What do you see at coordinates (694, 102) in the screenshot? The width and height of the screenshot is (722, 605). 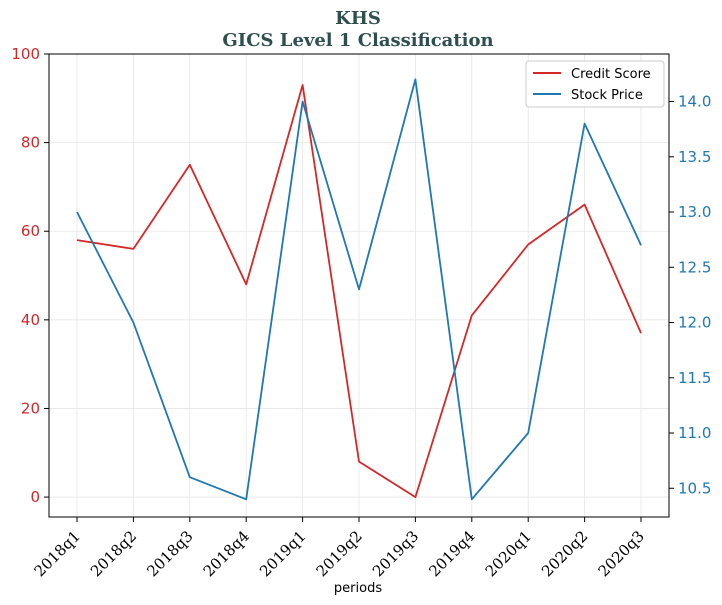 I see `right-tick-label: 14.0` at bounding box center [694, 102].